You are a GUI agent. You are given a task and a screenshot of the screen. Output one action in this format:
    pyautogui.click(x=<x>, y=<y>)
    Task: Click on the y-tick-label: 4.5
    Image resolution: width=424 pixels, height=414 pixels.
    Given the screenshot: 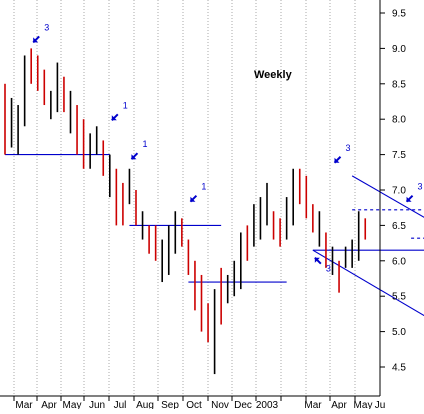 What is the action you would take?
    pyautogui.click(x=399, y=368)
    